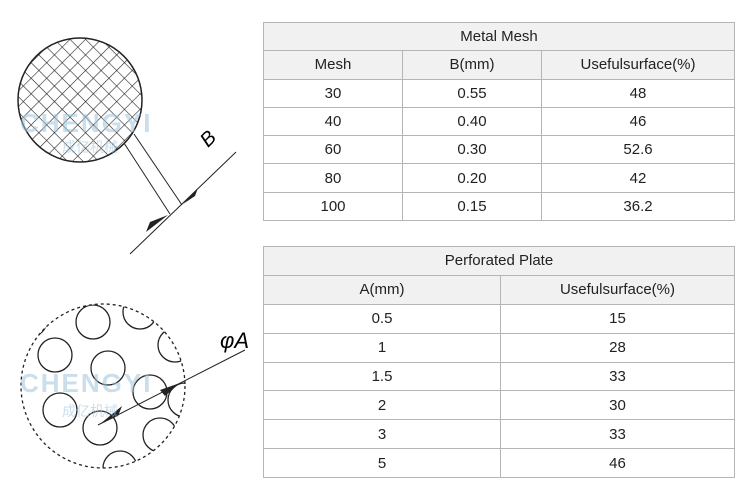  What do you see at coordinates (617, 347) in the screenshot?
I see `cell: 28` at bounding box center [617, 347].